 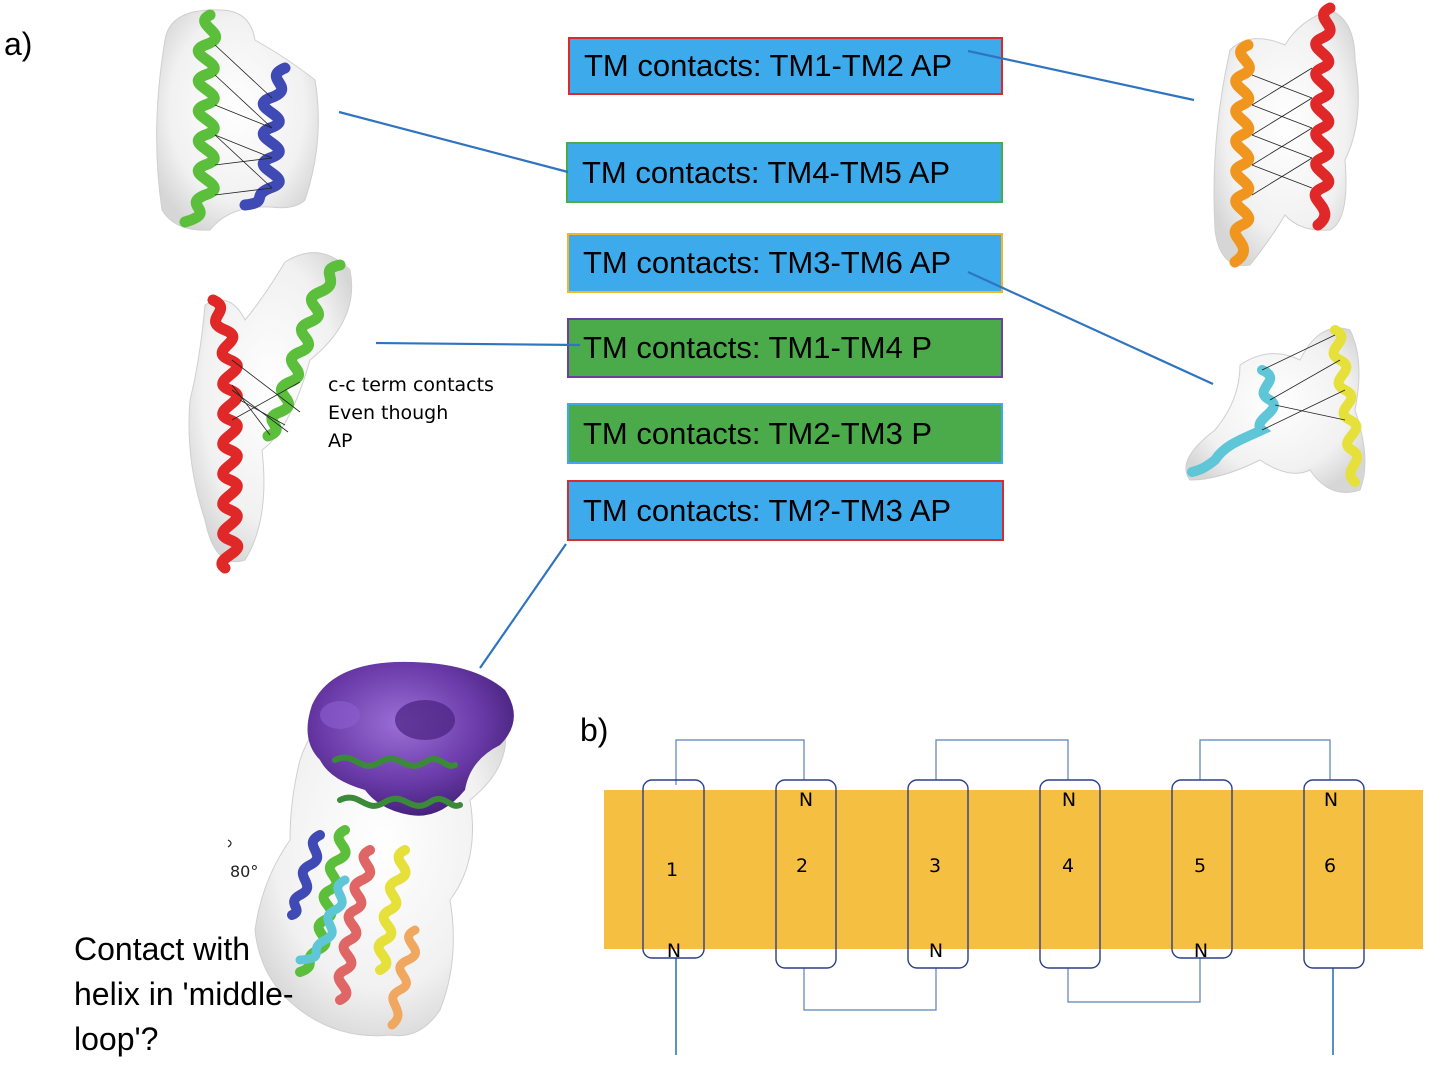 What do you see at coordinates (802, 866) in the screenshot?
I see `tm-helix-number: 2` at bounding box center [802, 866].